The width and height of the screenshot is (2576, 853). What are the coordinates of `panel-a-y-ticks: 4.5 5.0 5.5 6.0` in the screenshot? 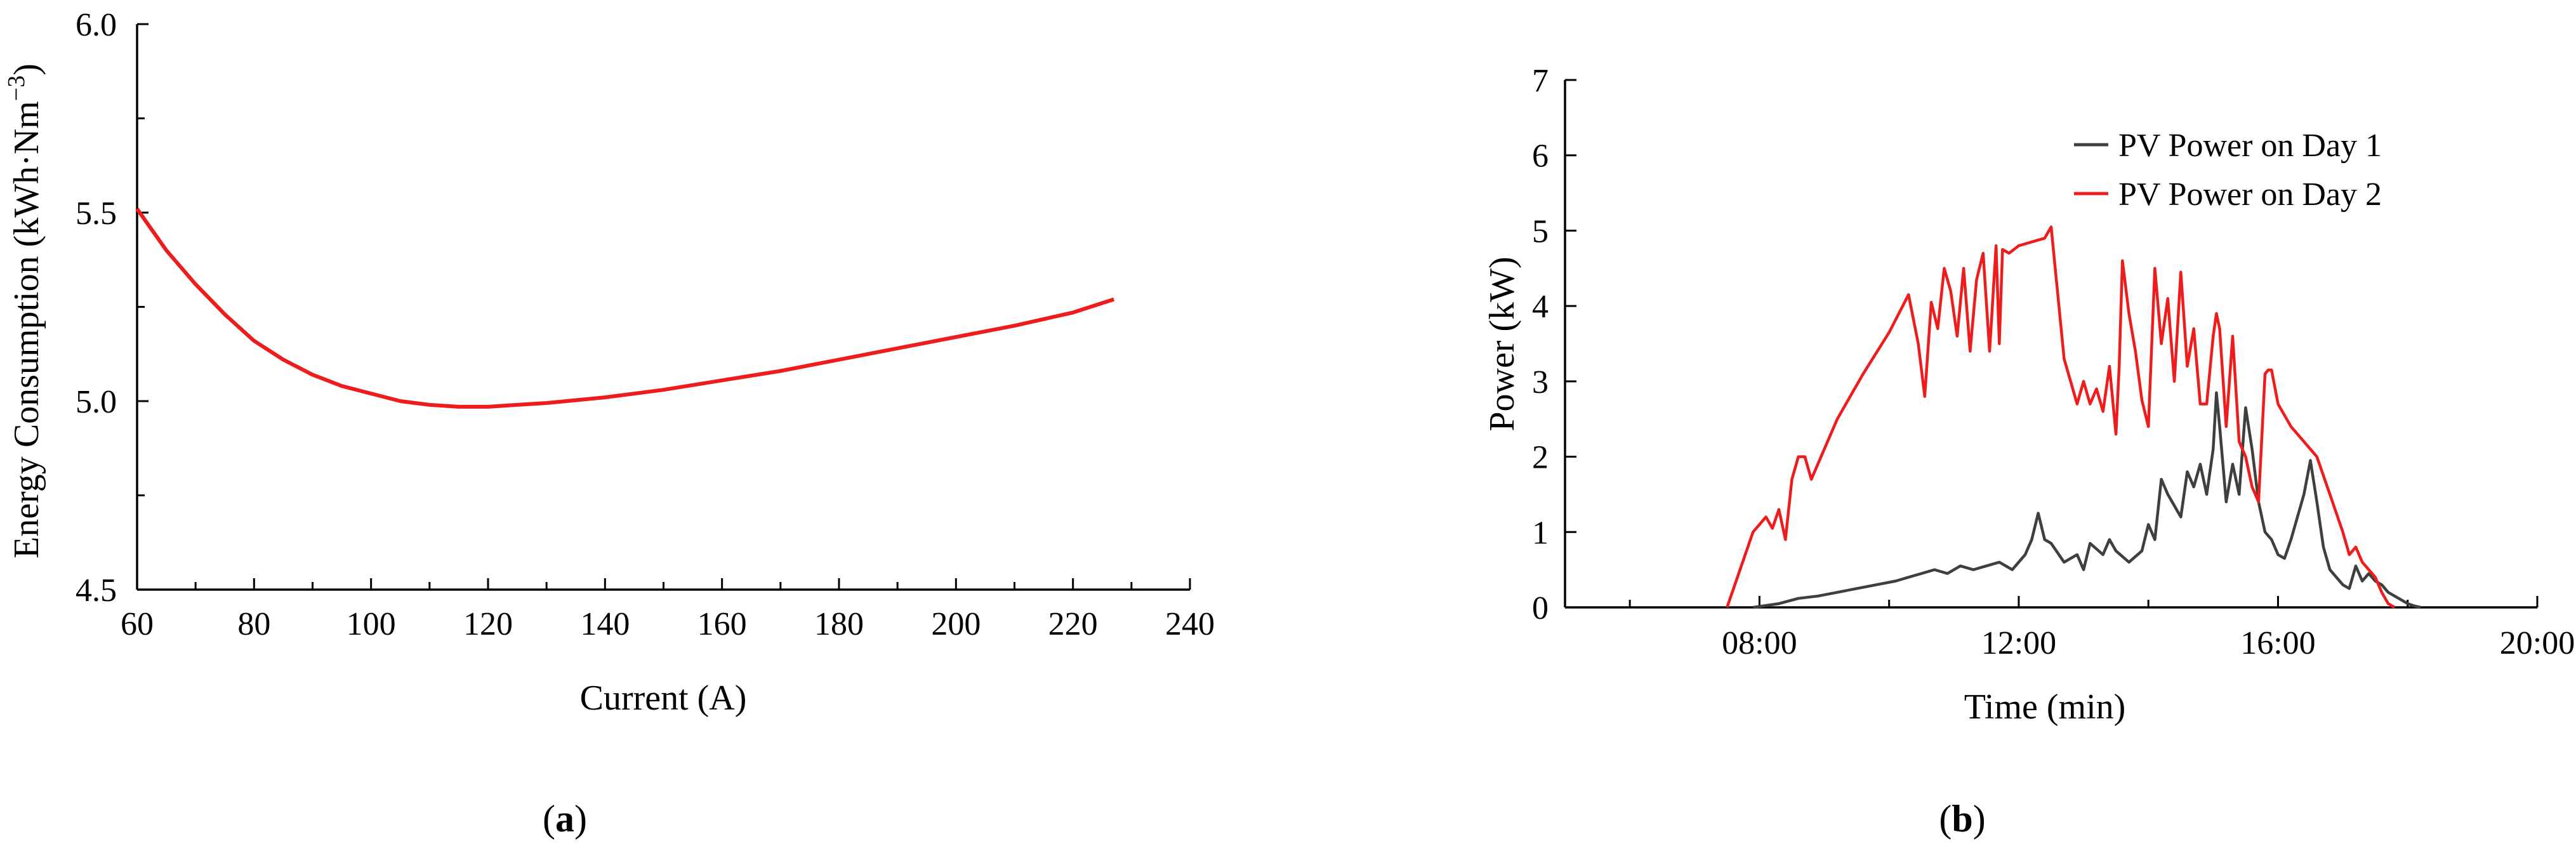 It's located at (113, 308).